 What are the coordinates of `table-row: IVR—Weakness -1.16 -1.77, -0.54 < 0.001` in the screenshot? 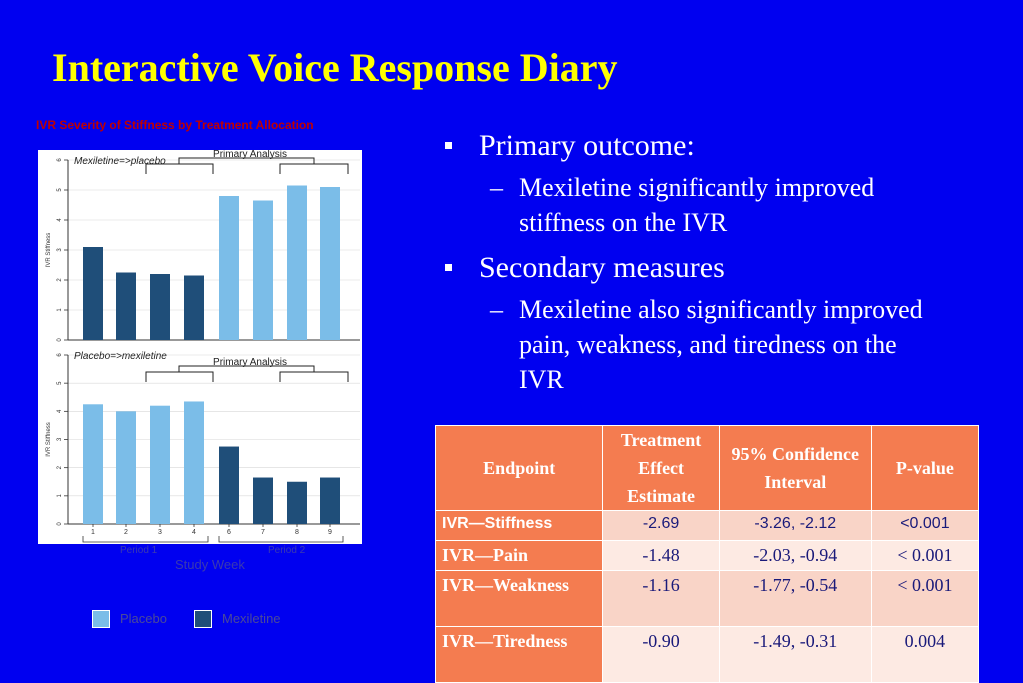 It's located at (707, 598).